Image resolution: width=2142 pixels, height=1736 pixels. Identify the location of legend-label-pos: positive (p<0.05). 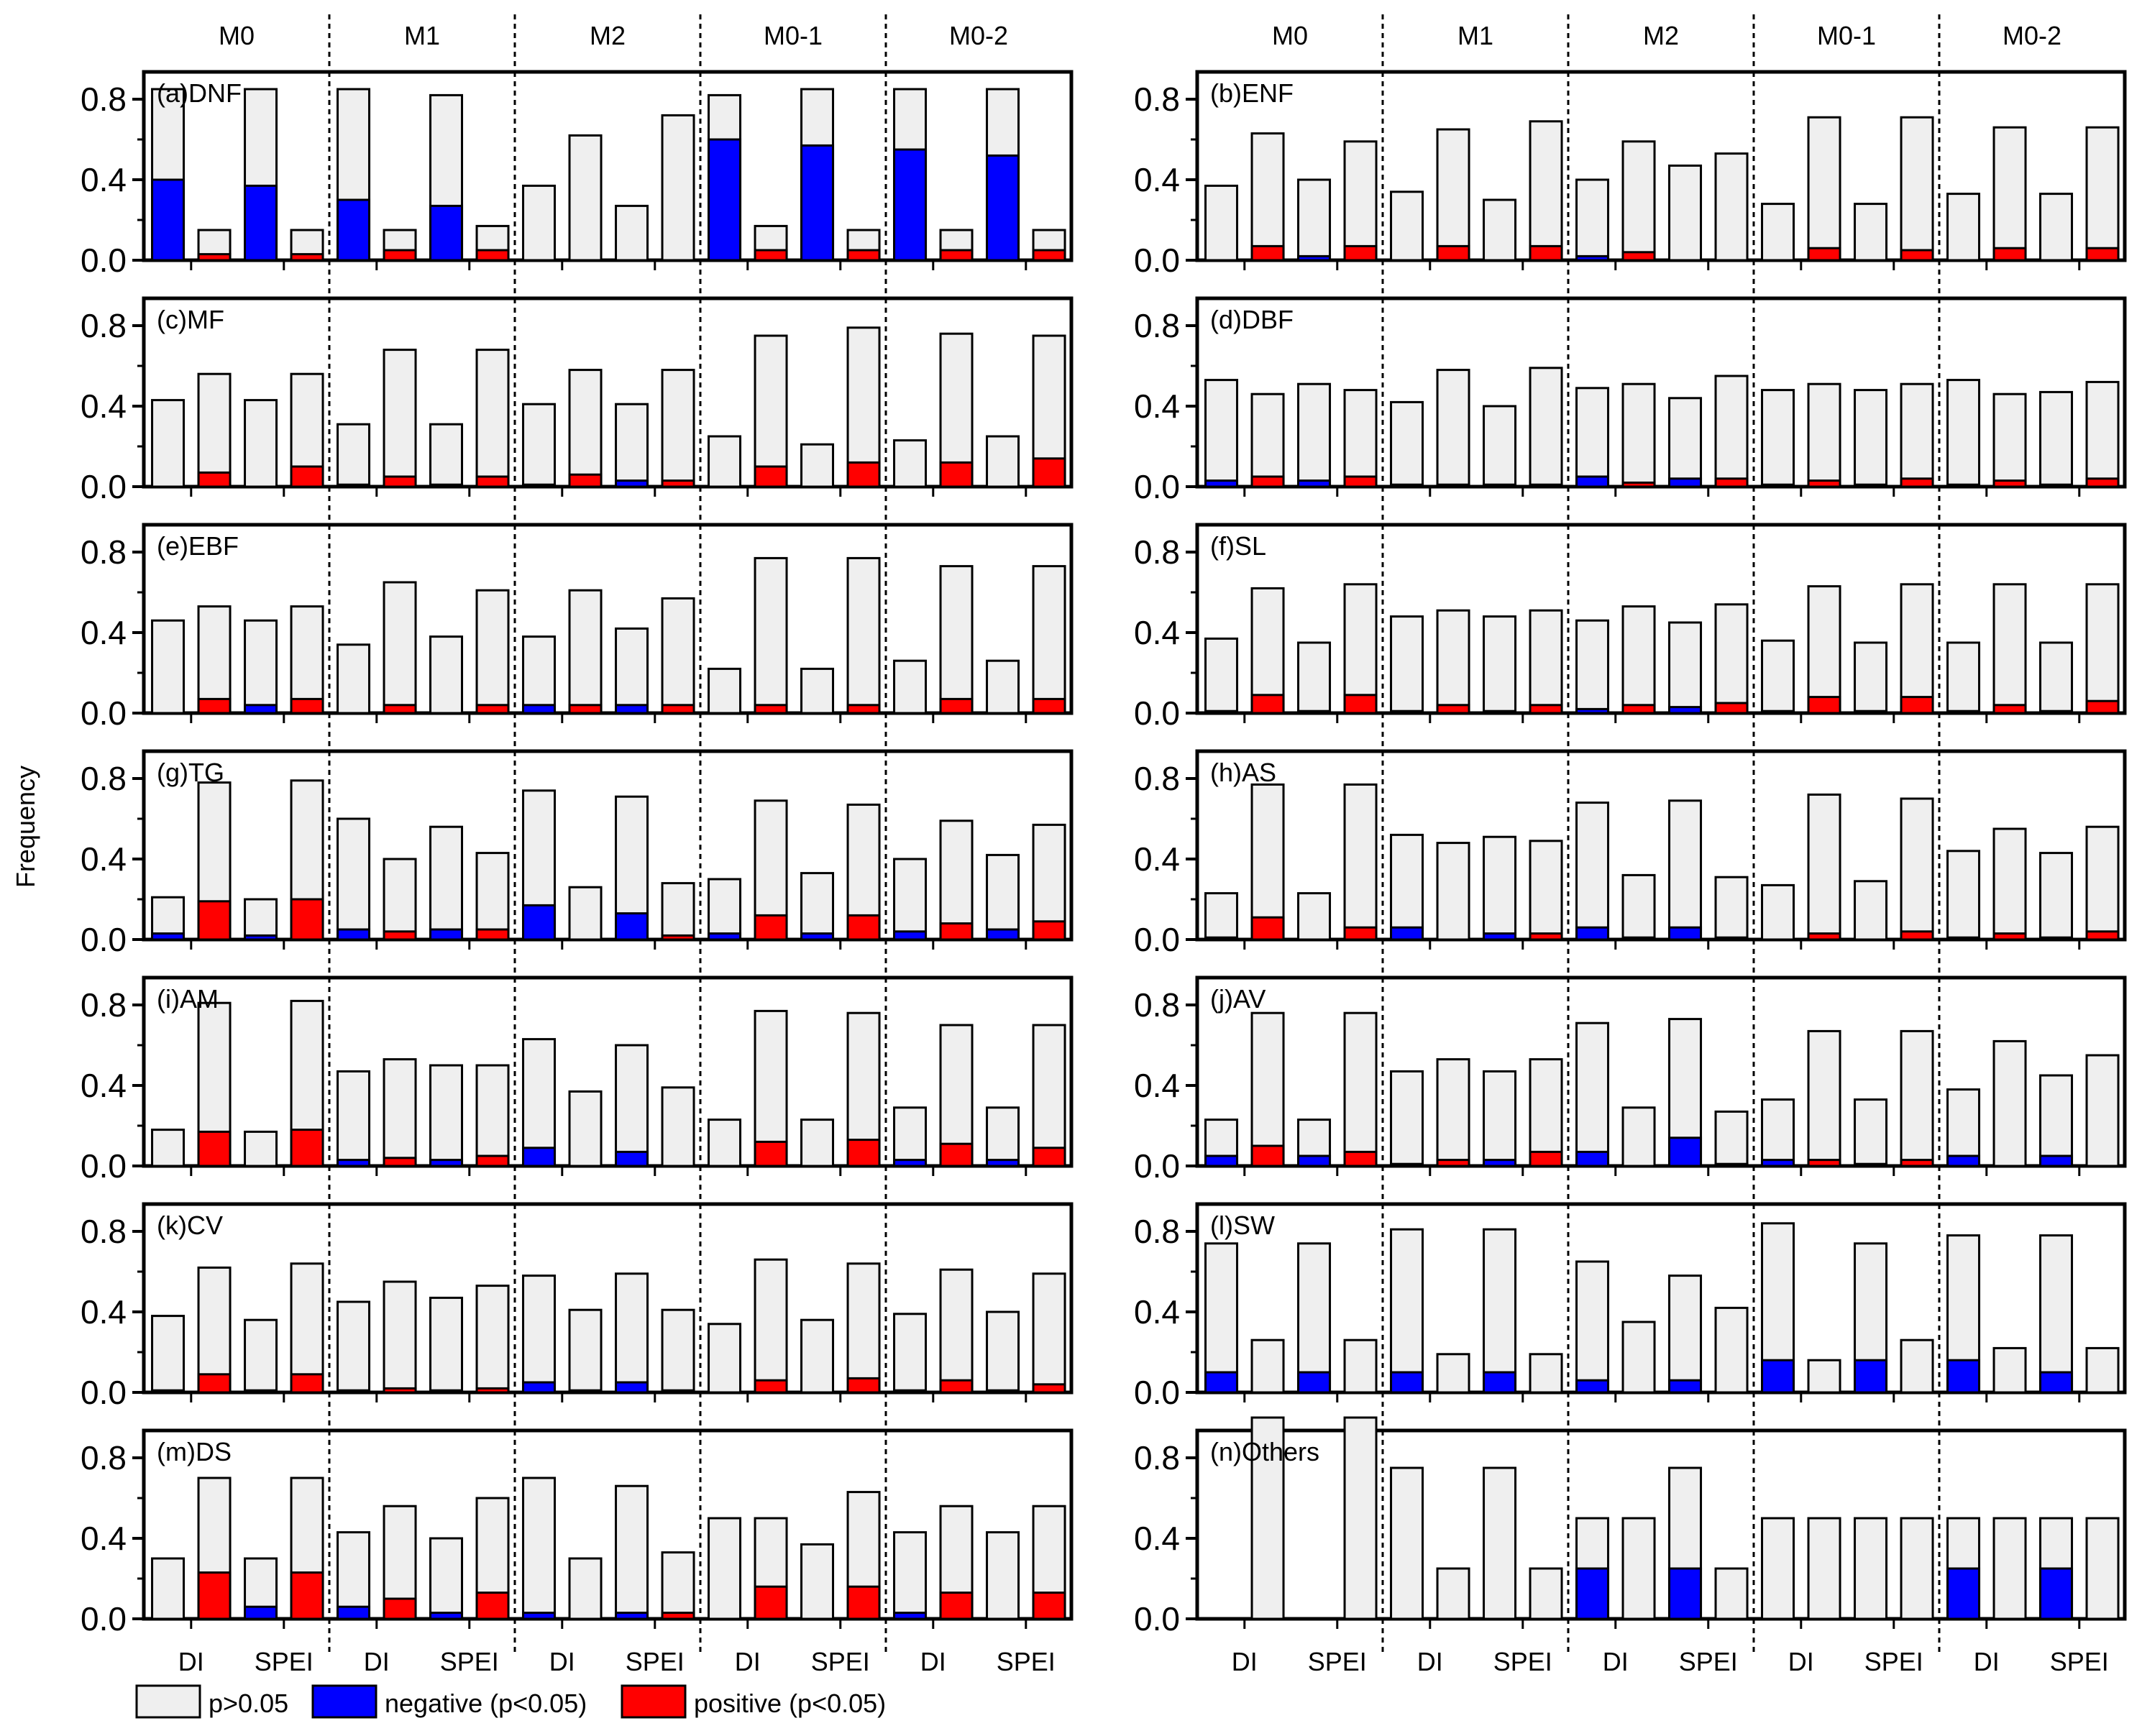
(790, 1703).